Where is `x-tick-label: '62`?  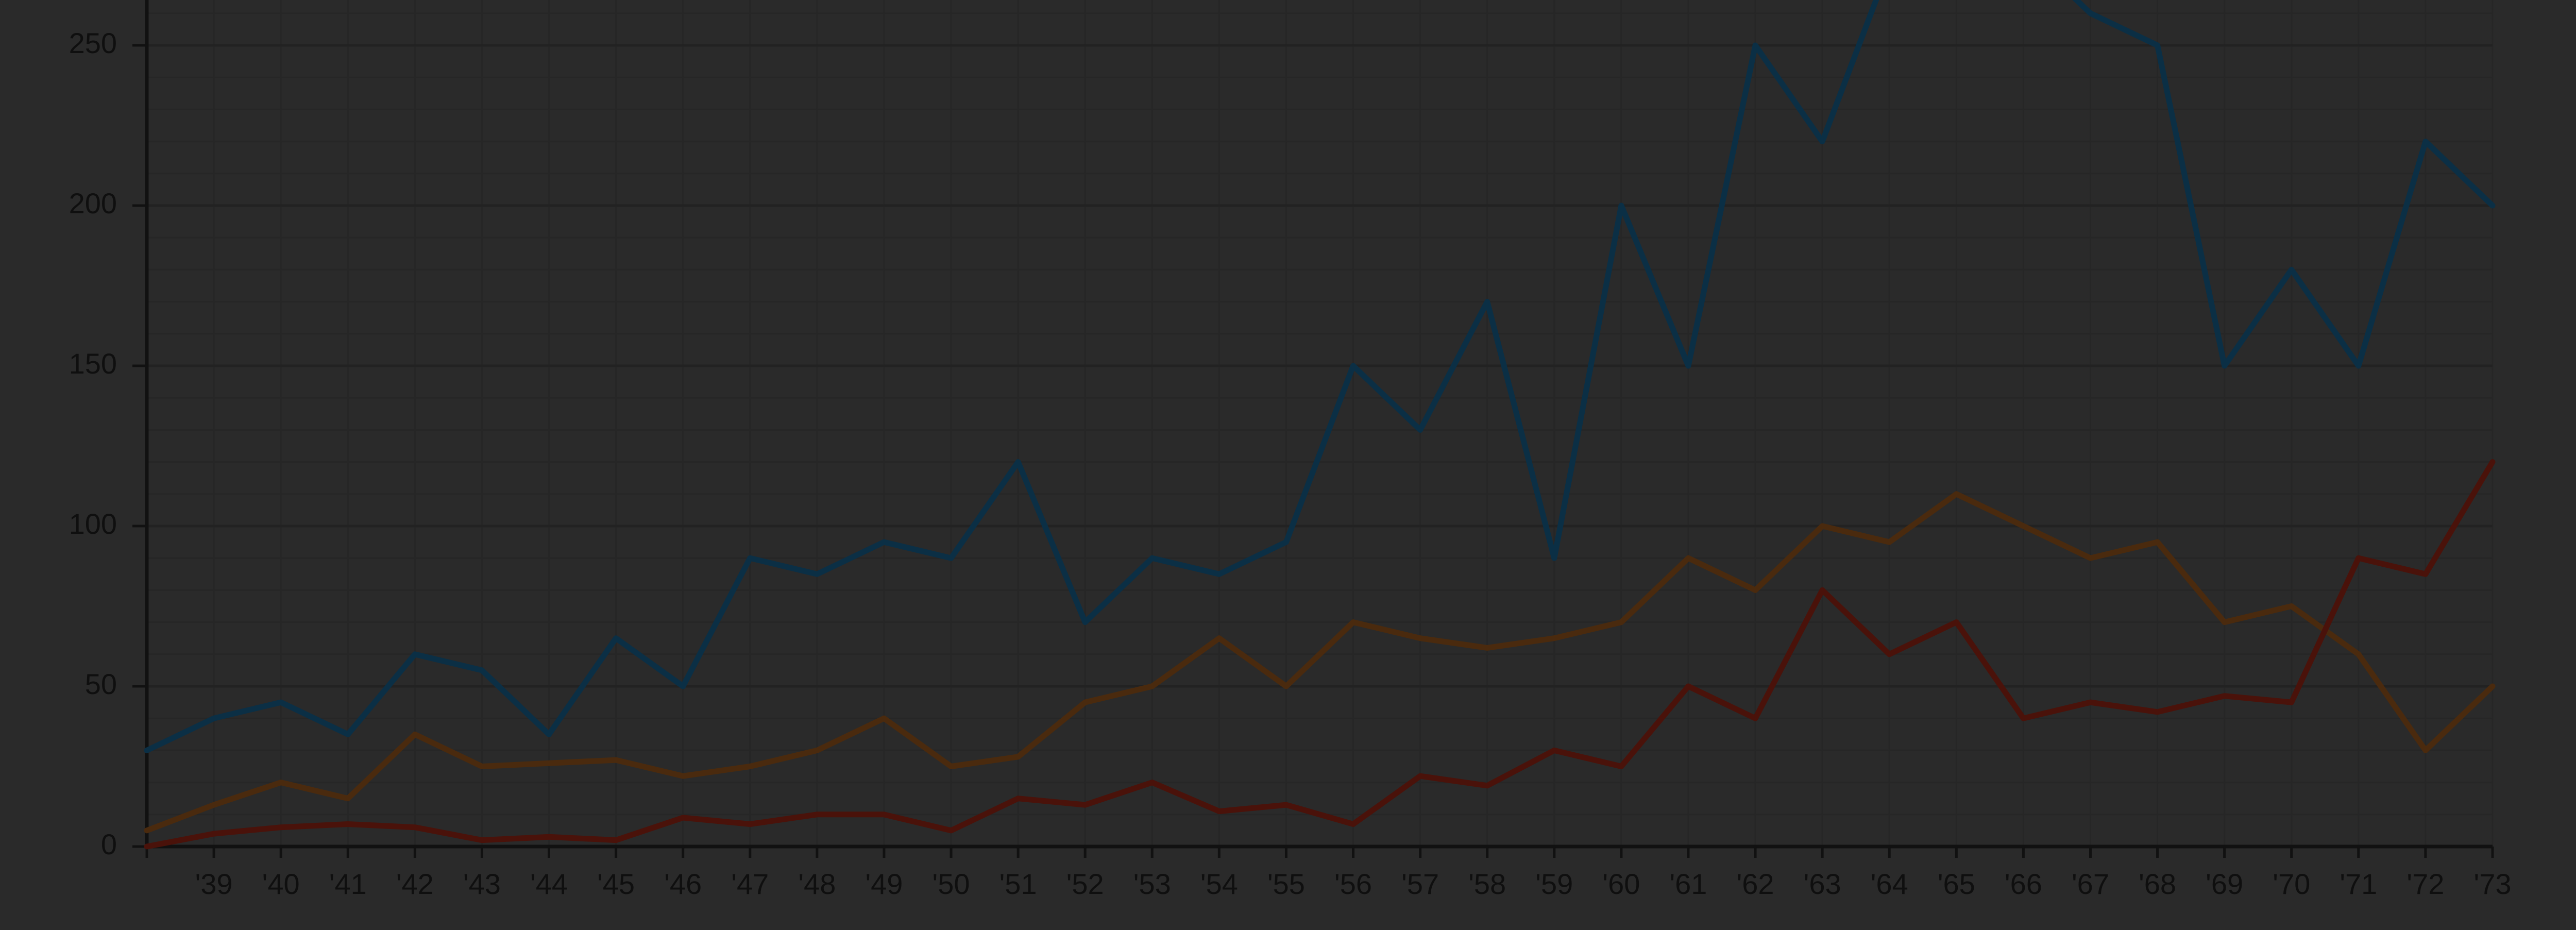
x-tick-label: '62 is located at coordinates (1755, 884).